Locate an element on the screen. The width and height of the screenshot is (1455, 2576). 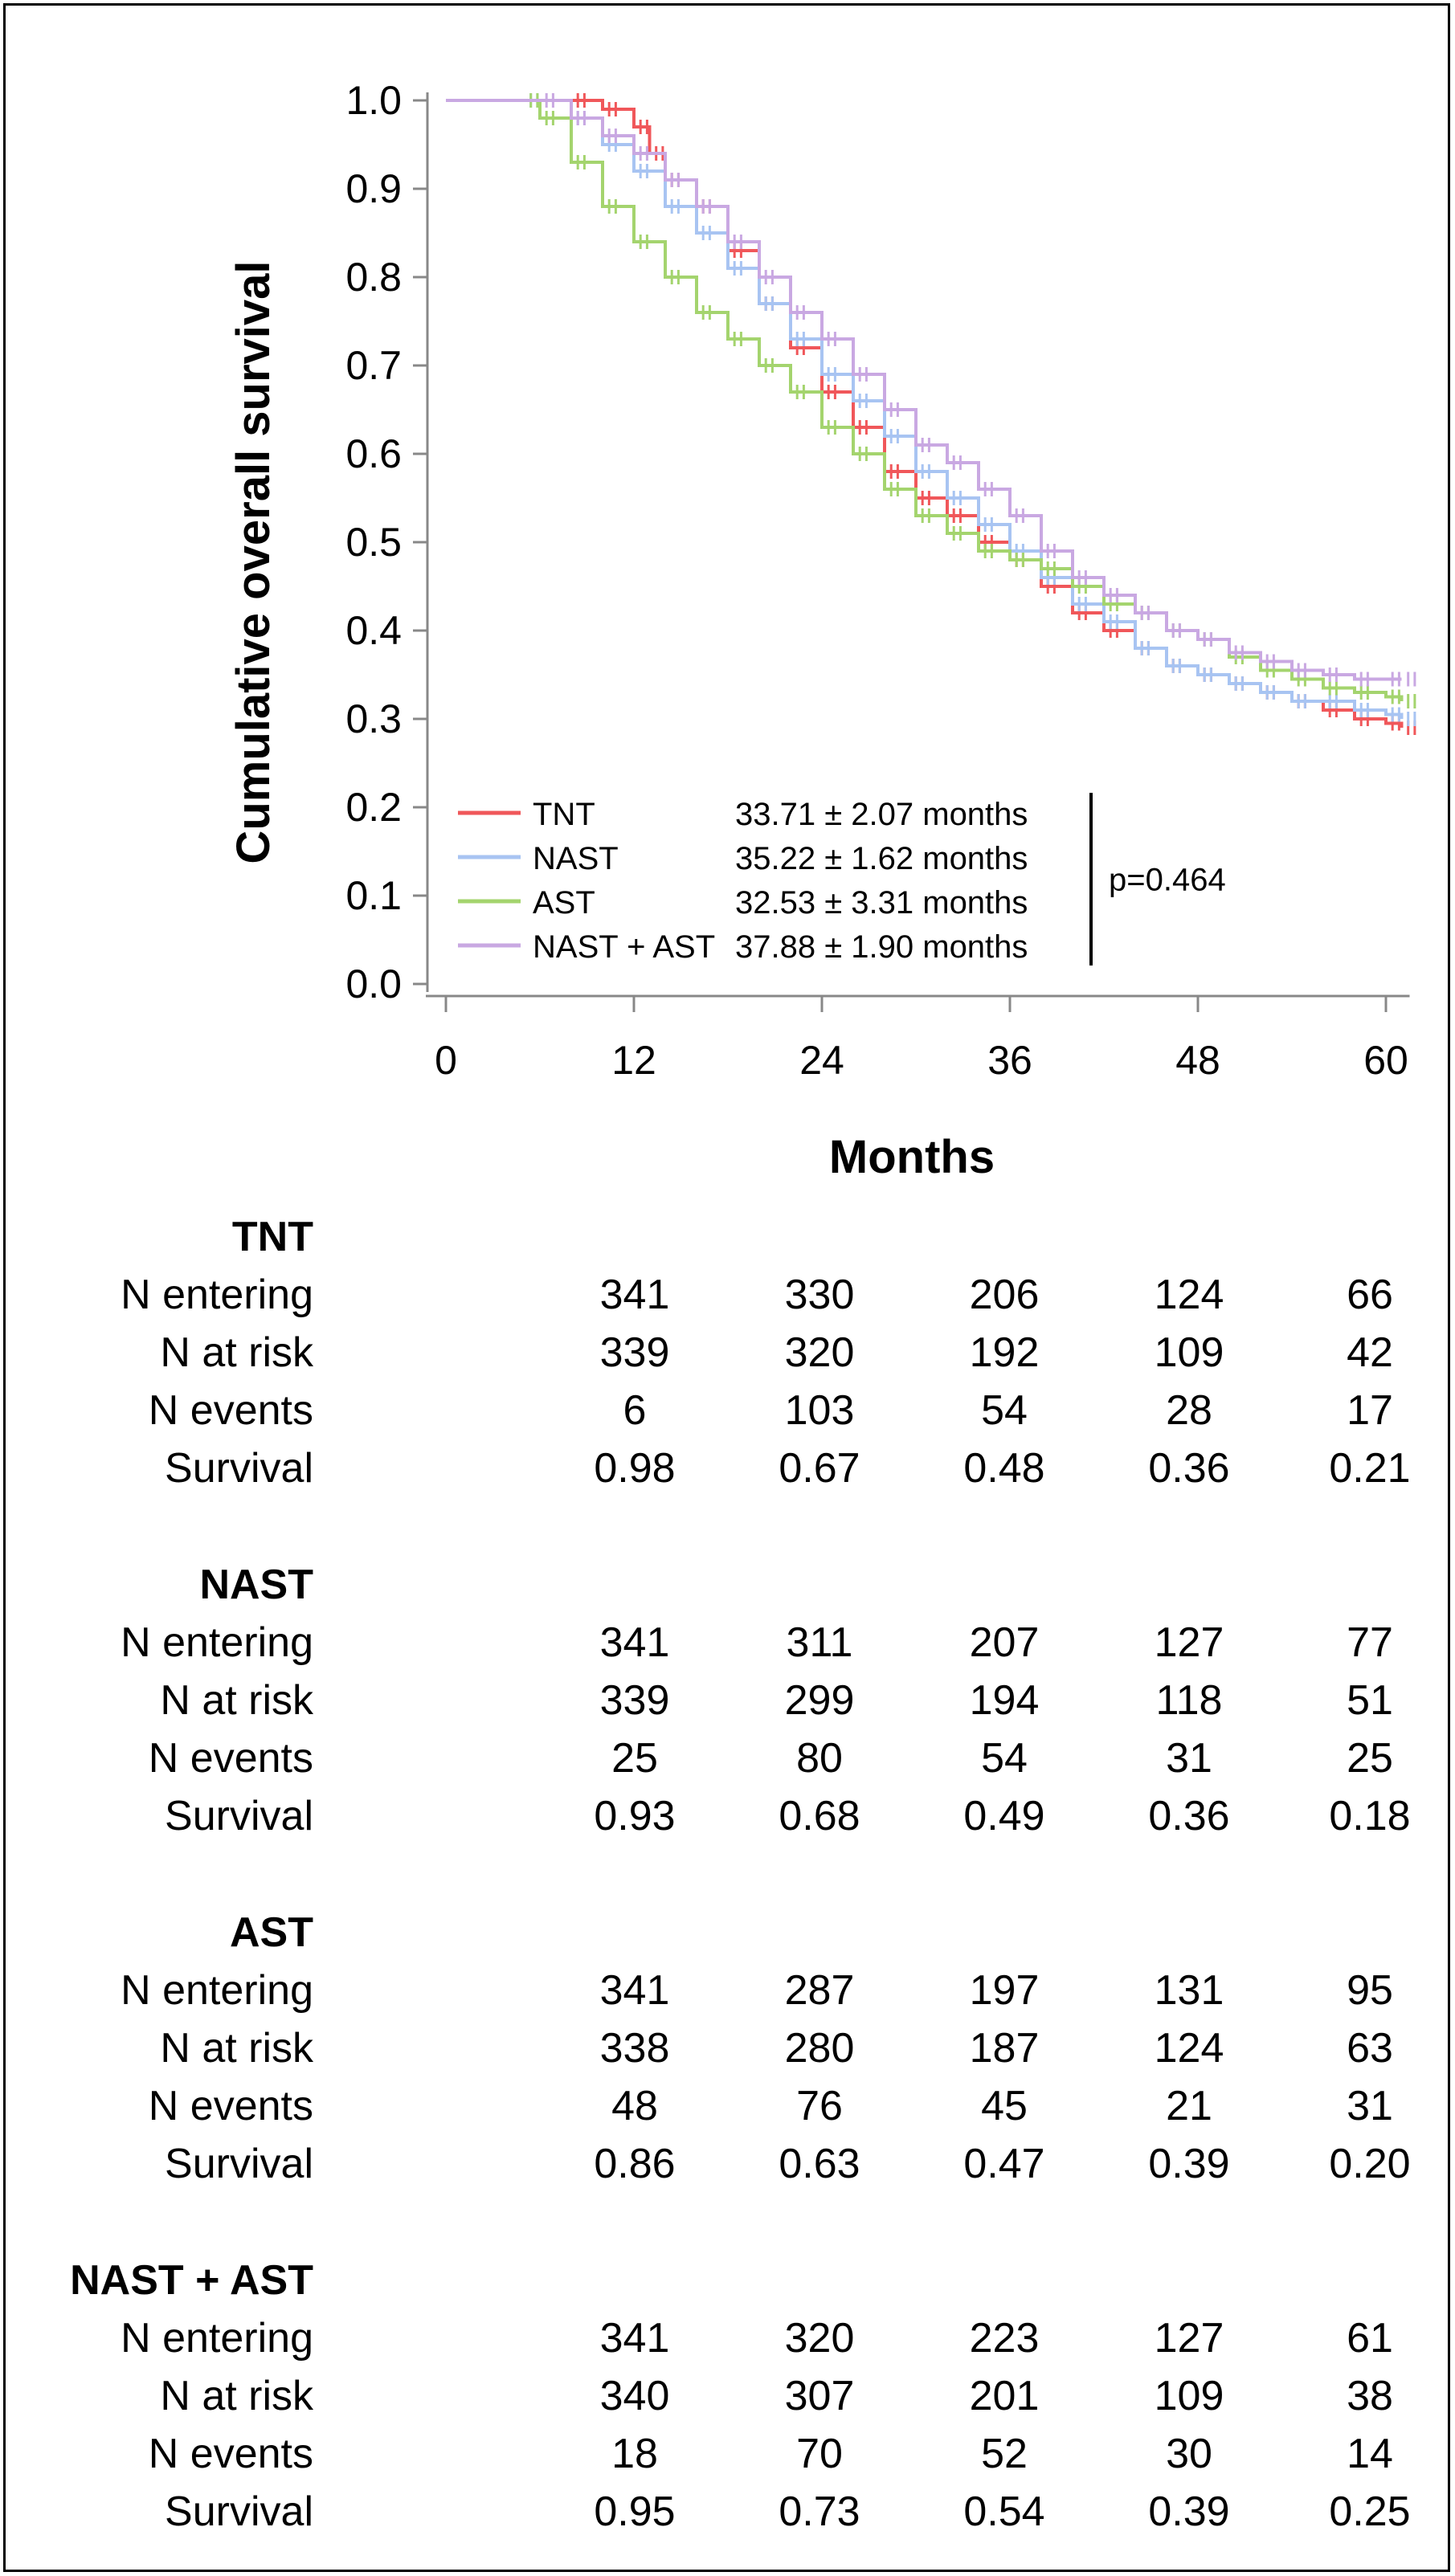
risk-cell: 118 is located at coordinates (1189, 1700).